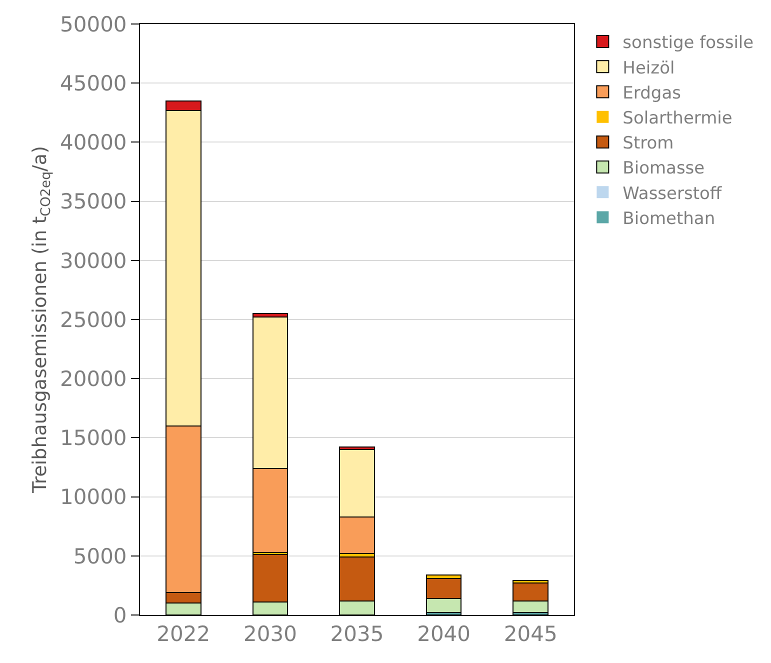  What do you see at coordinates (183, 634) in the screenshot?
I see `x-tick-label: 2022` at bounding box center [183, 634].